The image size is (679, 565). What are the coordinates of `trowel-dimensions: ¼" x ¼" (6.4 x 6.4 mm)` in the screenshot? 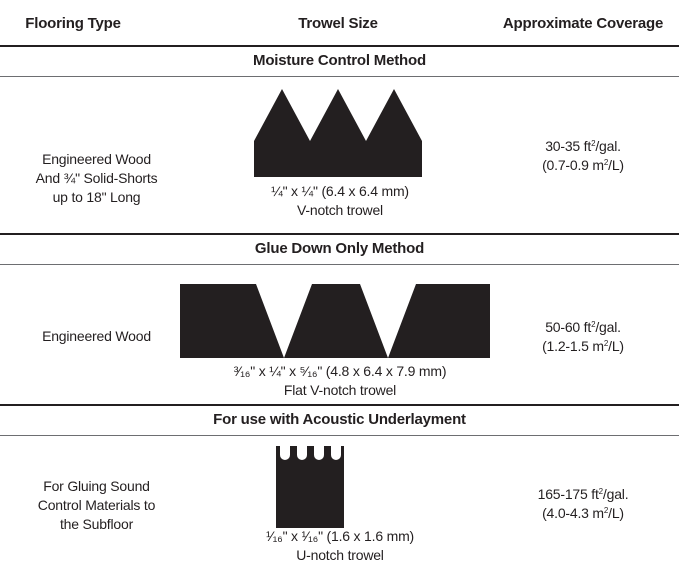 It's located at (340, 191).